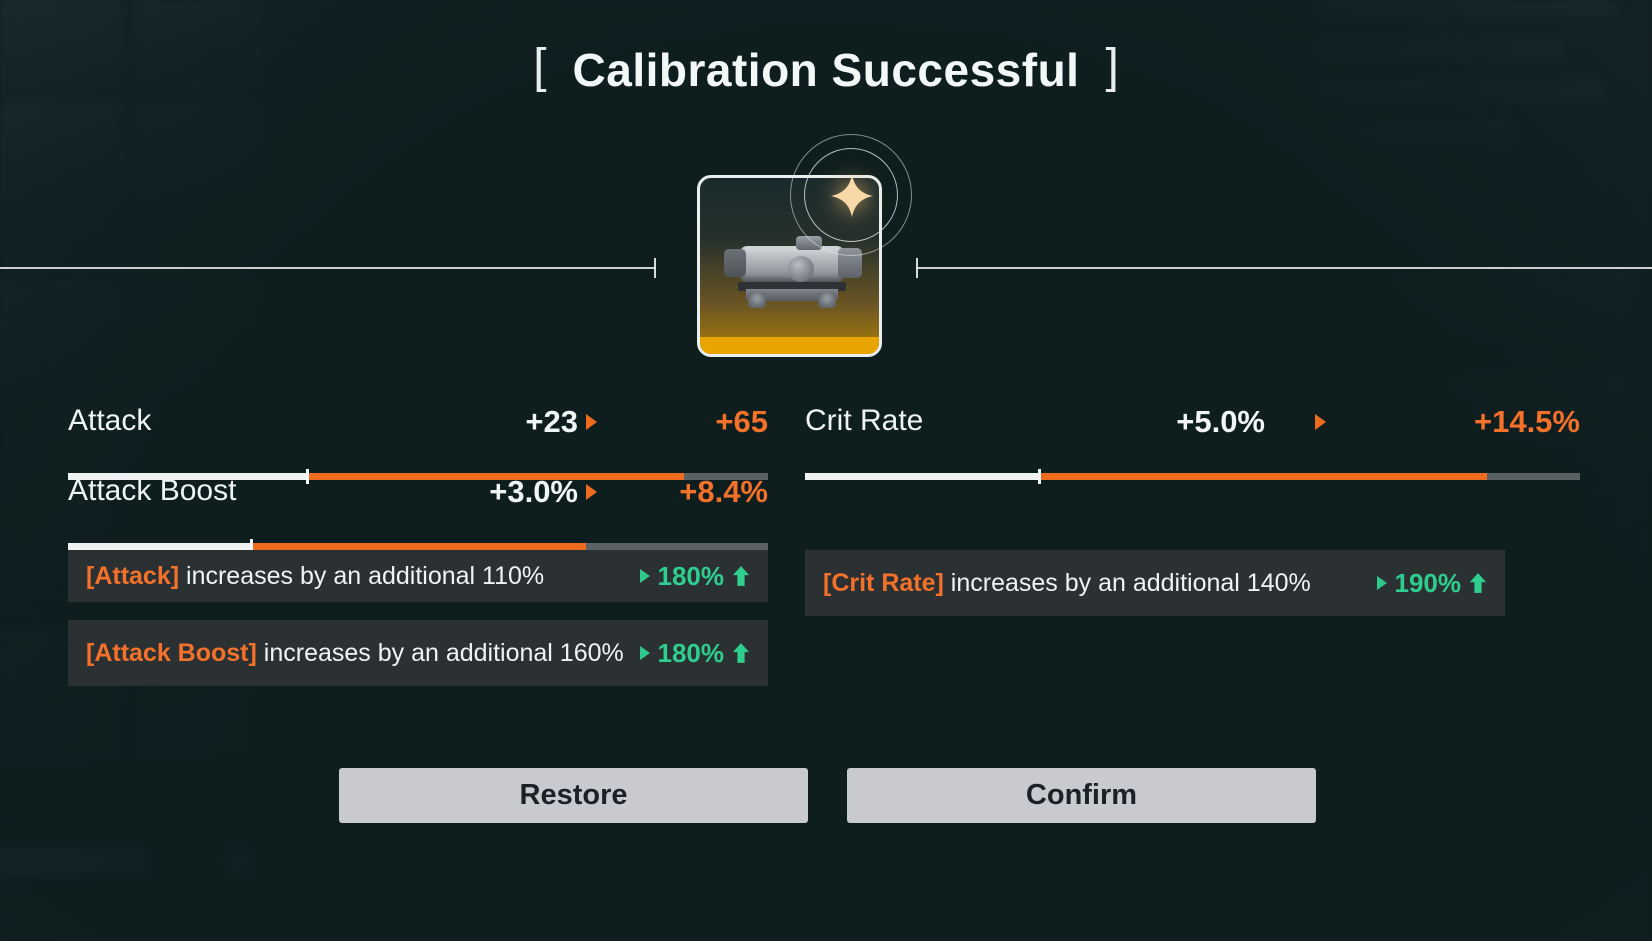 The width and height of the screenshot is (1652, 941). Describe the element at coordinates (793, 271) in the screenshot. I see `weapon-scope-icon` at that location.